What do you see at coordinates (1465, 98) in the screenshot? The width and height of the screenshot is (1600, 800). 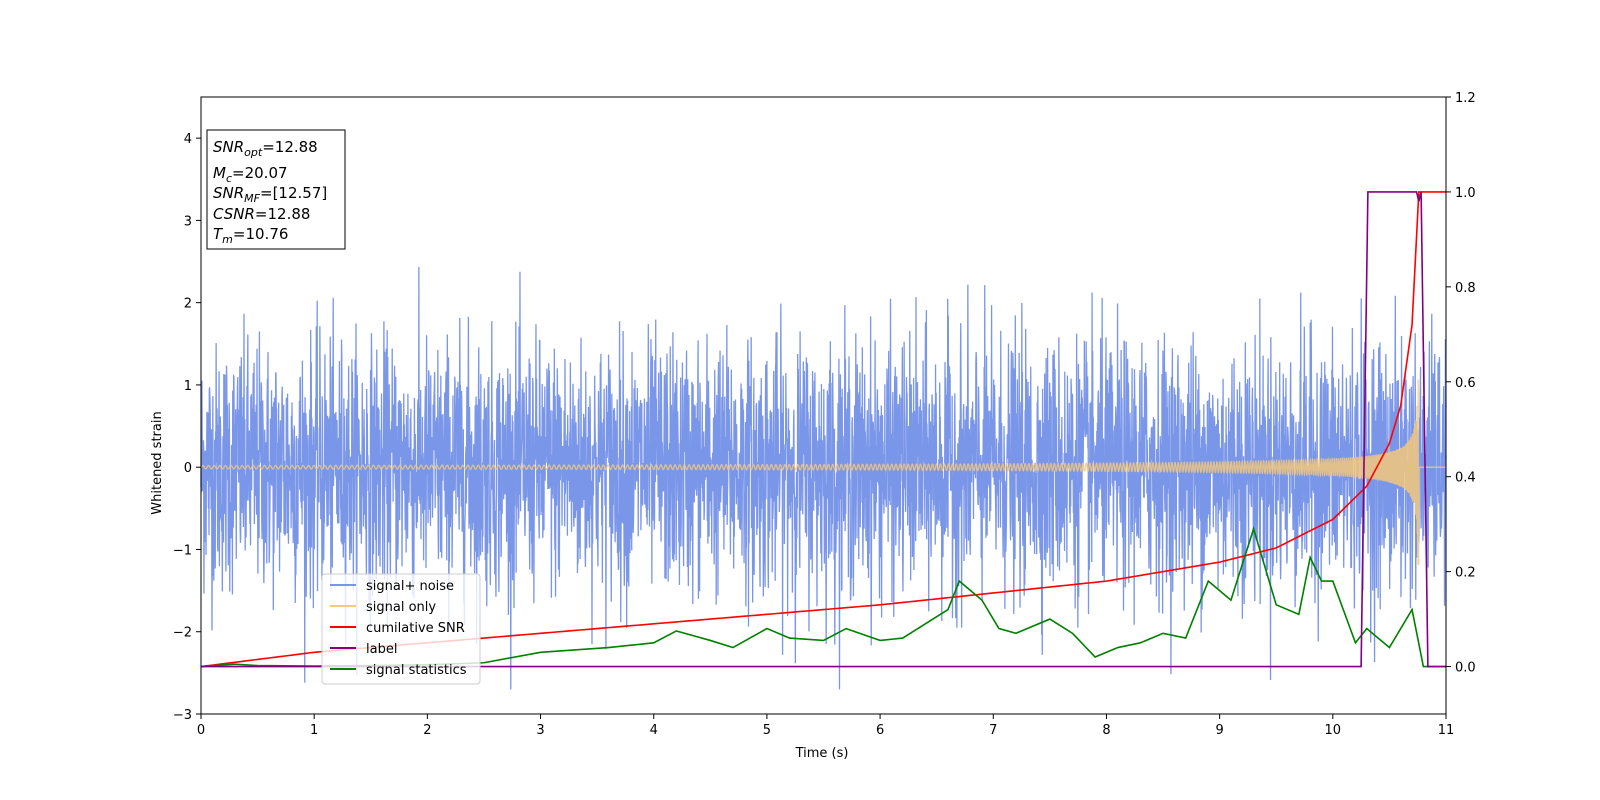 I see `y-right-tick-label-6: 1.2` at bounding box center [1465, 98].